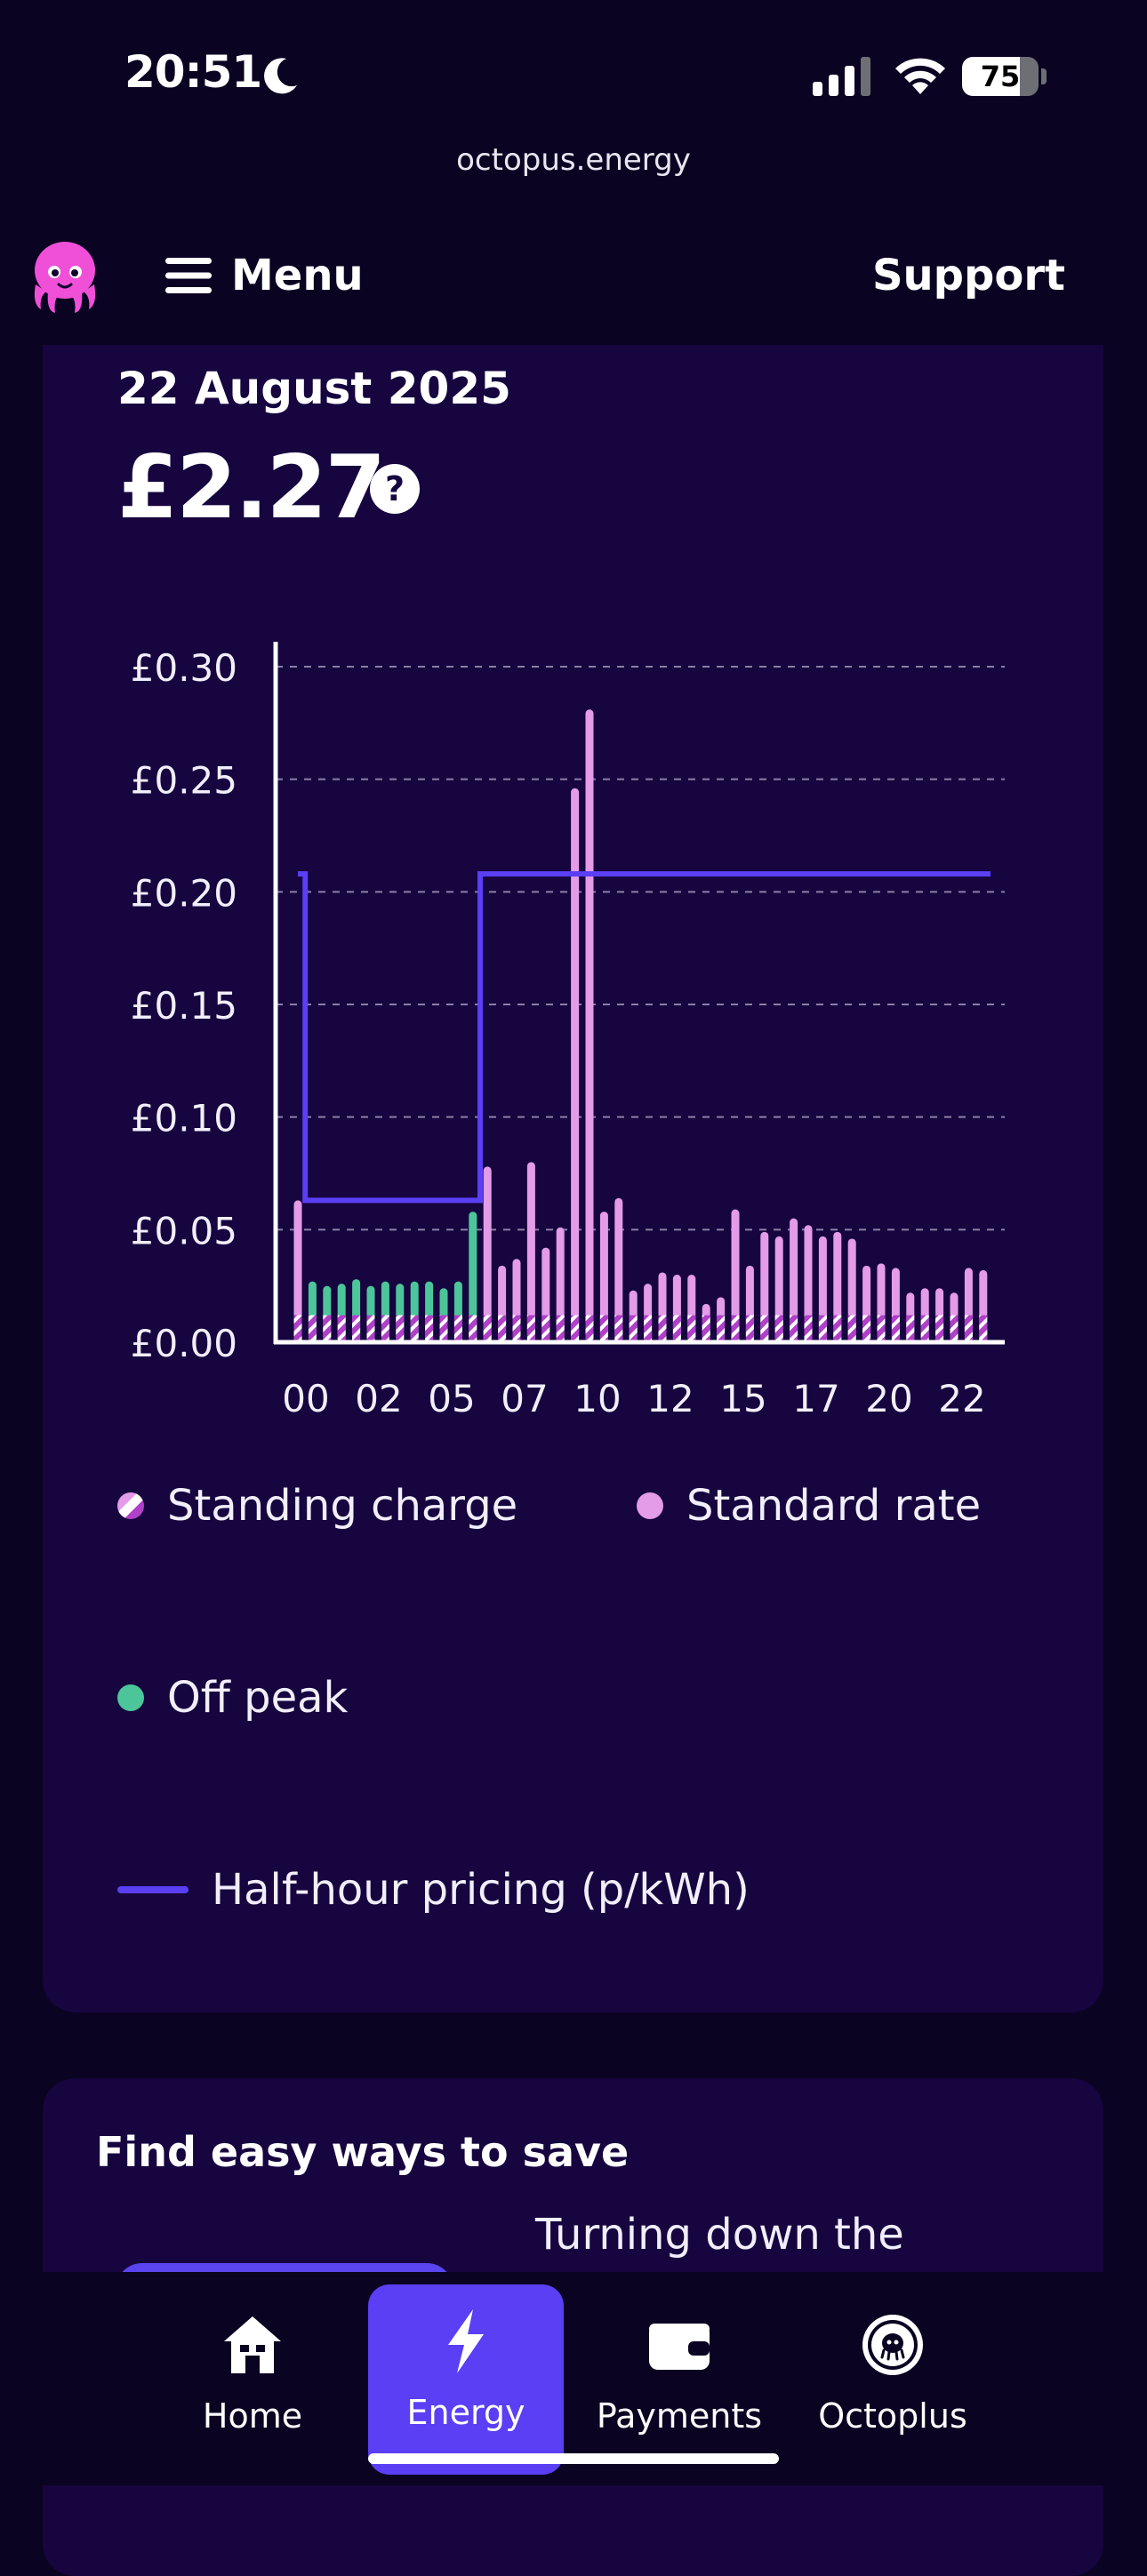  Describe the element at coordinates (64, 276) in the screenshot. I see `octopus-logo-icon` at that location.